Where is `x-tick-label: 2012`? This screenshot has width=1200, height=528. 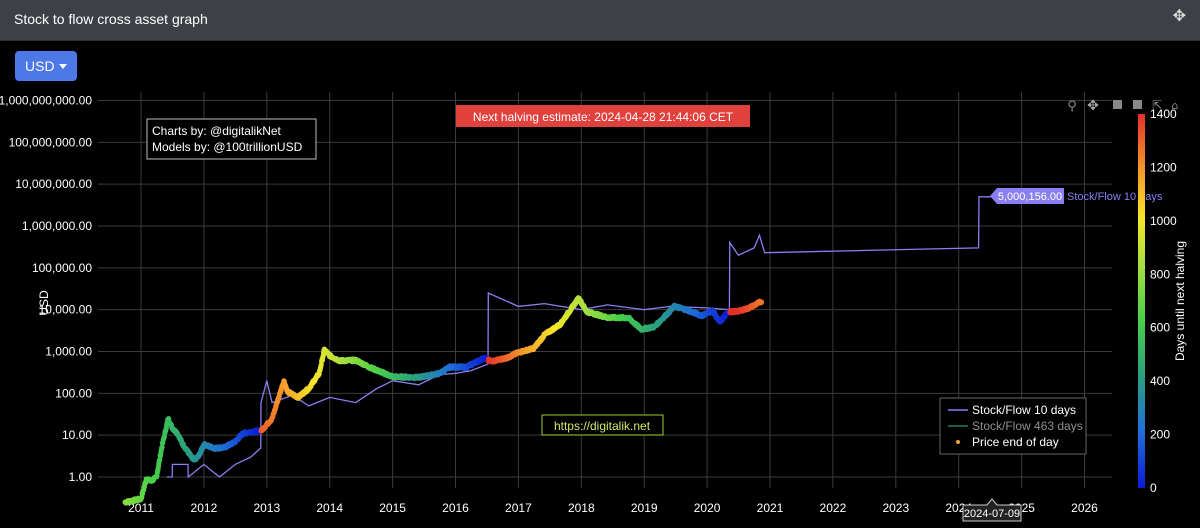 x-tick-label: 2012 is located at coordinates (204, 508).